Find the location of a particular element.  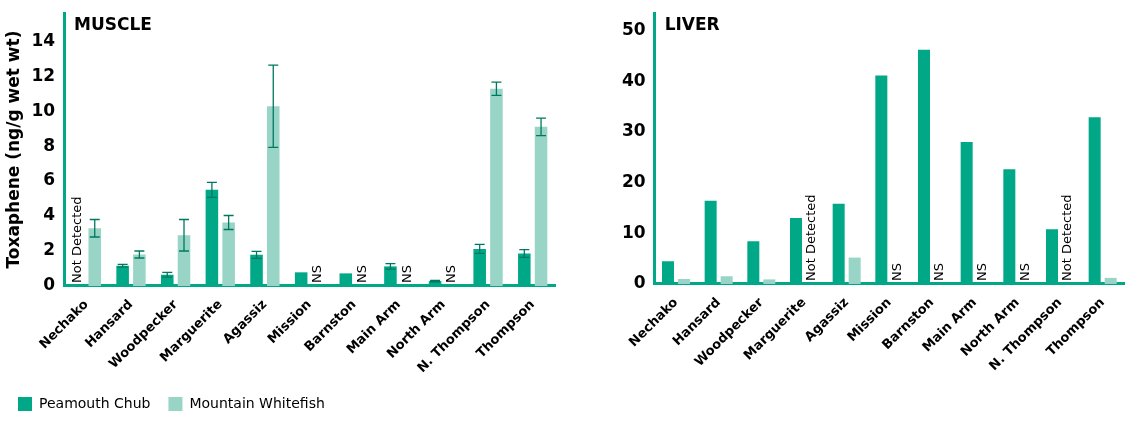

y-tick-label: 6 is located at coordinates (49, 179).